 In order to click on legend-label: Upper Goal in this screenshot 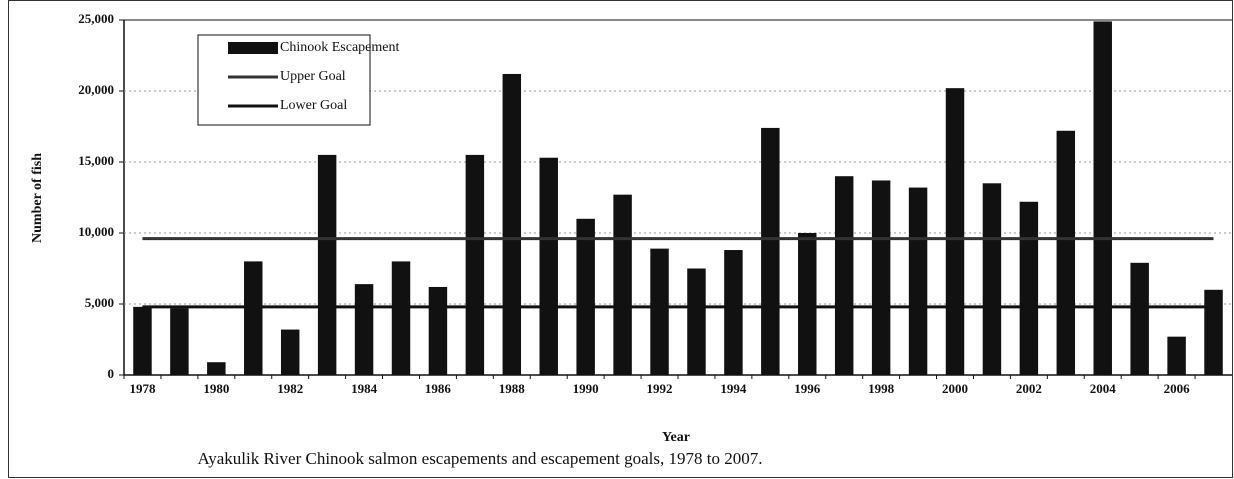, I will do `click(313, 76)`.